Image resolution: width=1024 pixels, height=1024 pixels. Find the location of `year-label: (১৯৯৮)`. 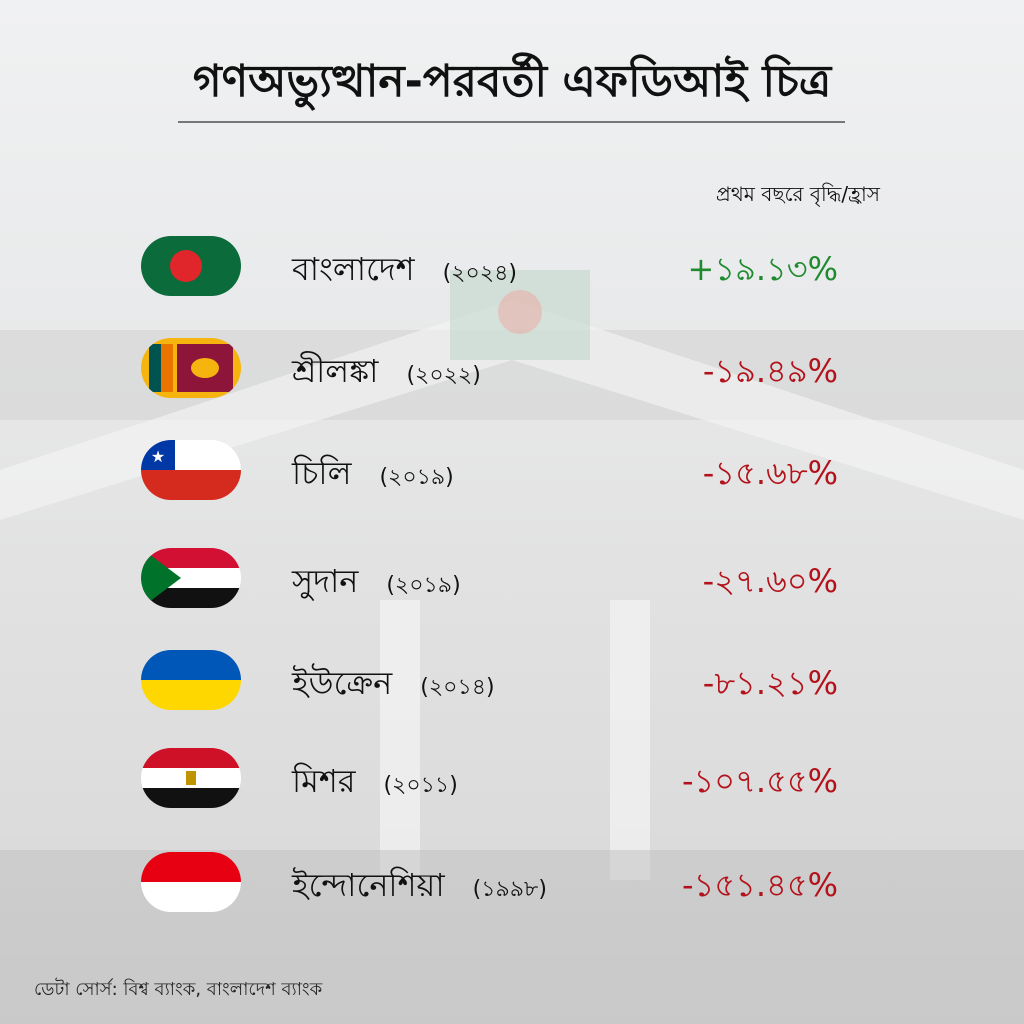

year-label: (১৯৯৮) is located at coordinates (509, 889).